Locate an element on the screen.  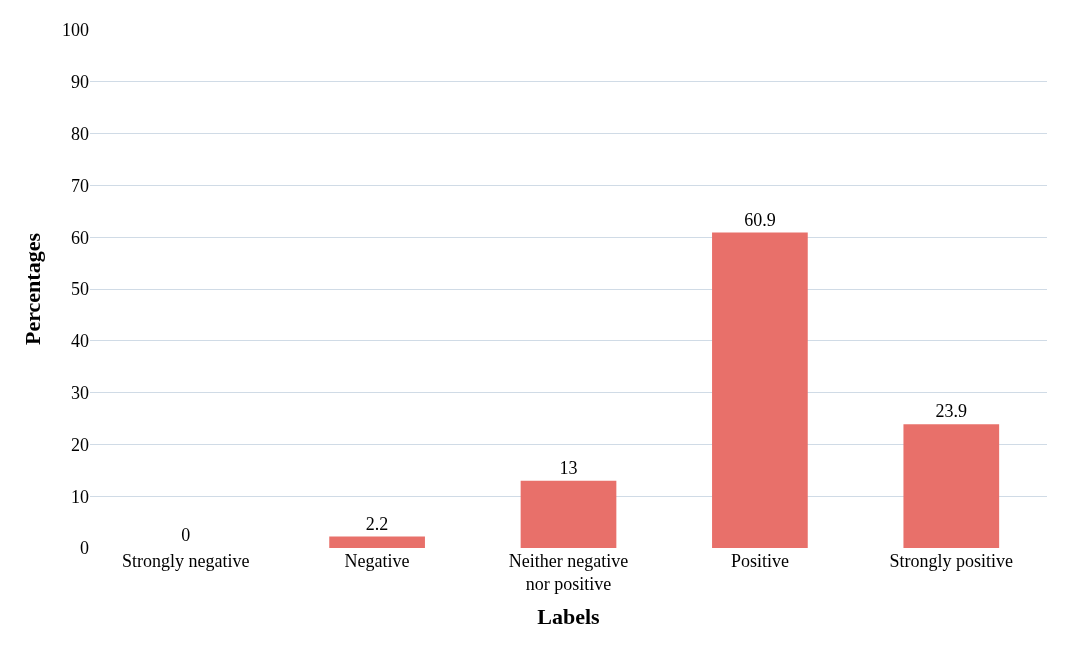
y-tick-label: 10 is located at coordinates (80, 496).